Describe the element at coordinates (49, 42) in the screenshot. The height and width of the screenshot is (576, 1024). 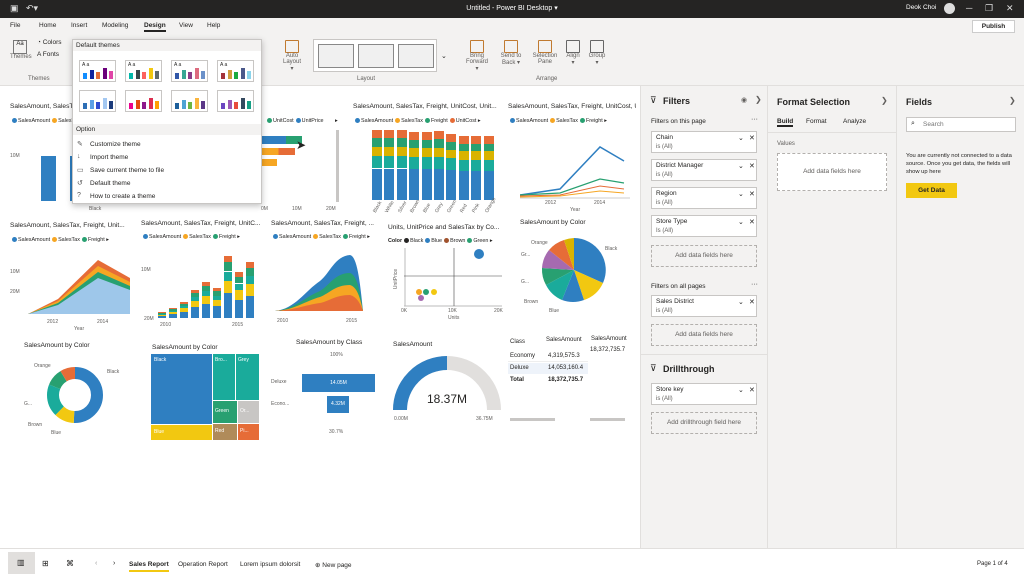
I see `colors-button: ◔ Colors` at that location.